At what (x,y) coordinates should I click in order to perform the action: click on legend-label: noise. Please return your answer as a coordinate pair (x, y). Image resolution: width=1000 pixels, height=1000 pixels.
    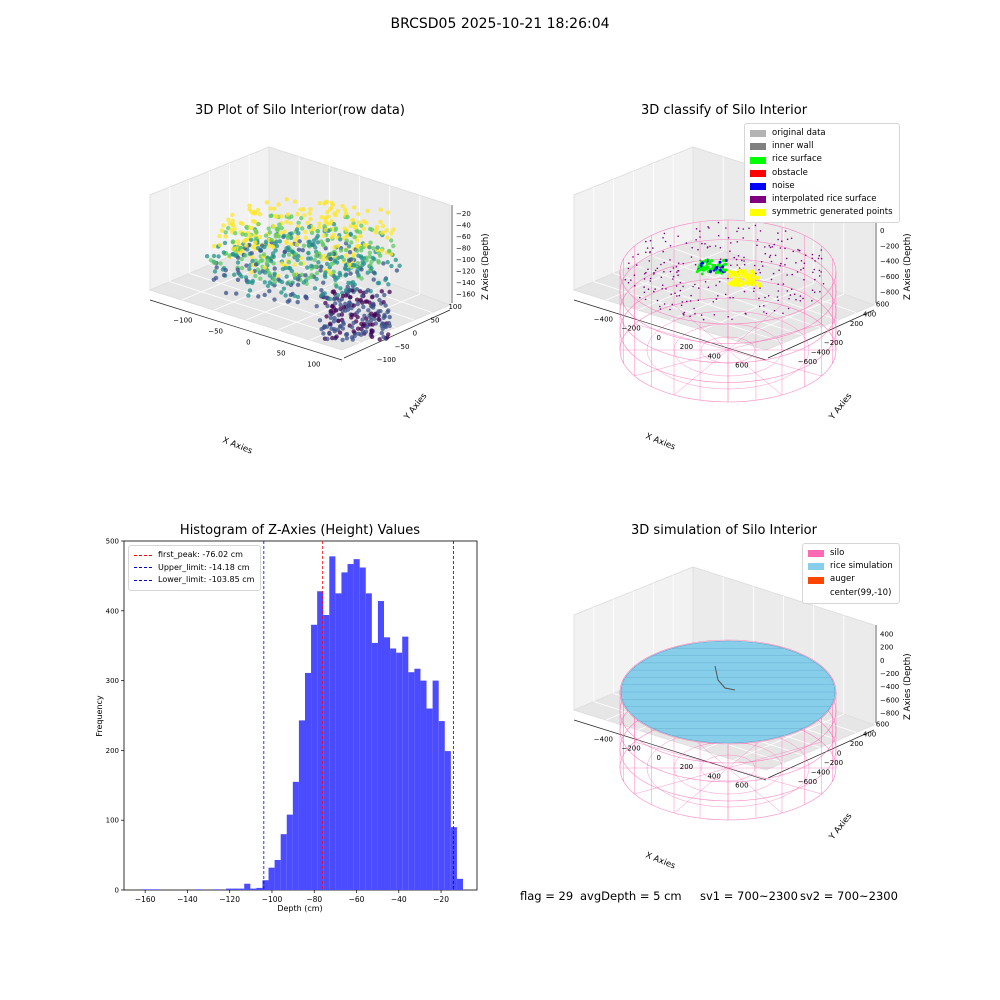
    Looking at the image, I should click on (783, 185).